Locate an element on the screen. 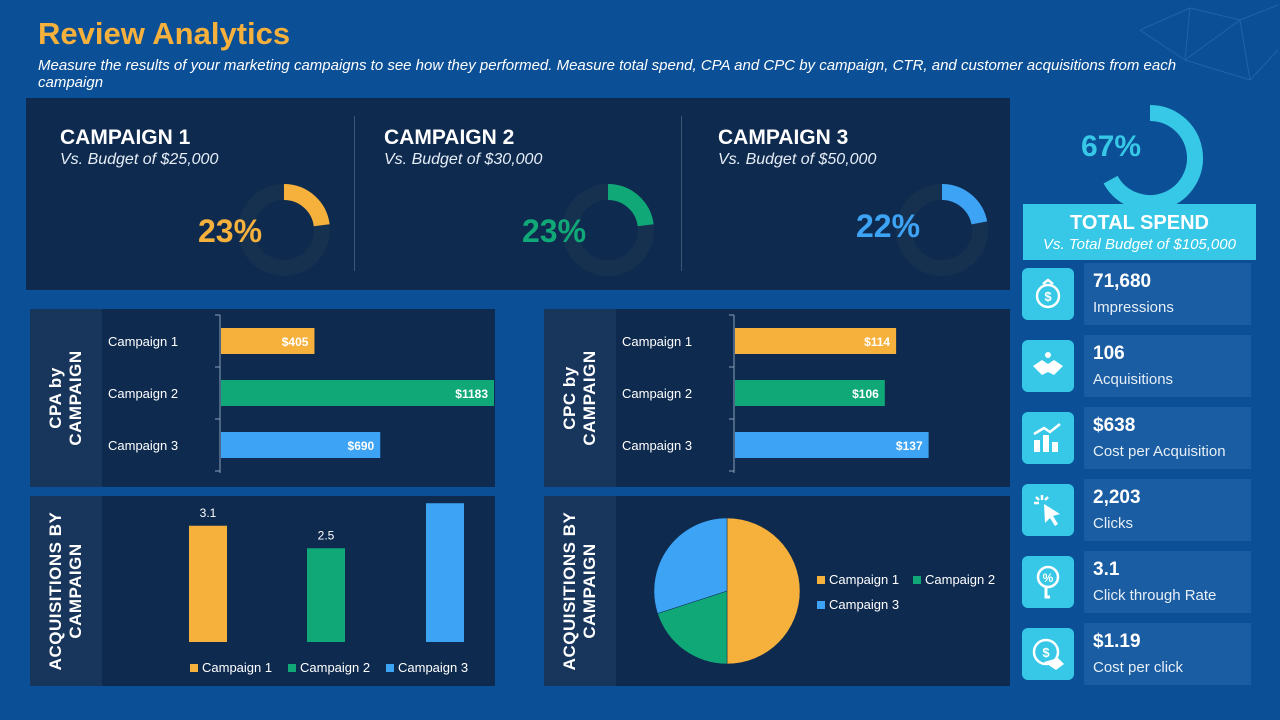 This screenshot has height=720, width=1280. total-spend-title: TOTAL SPEND is located at coordinates (1139, 223).